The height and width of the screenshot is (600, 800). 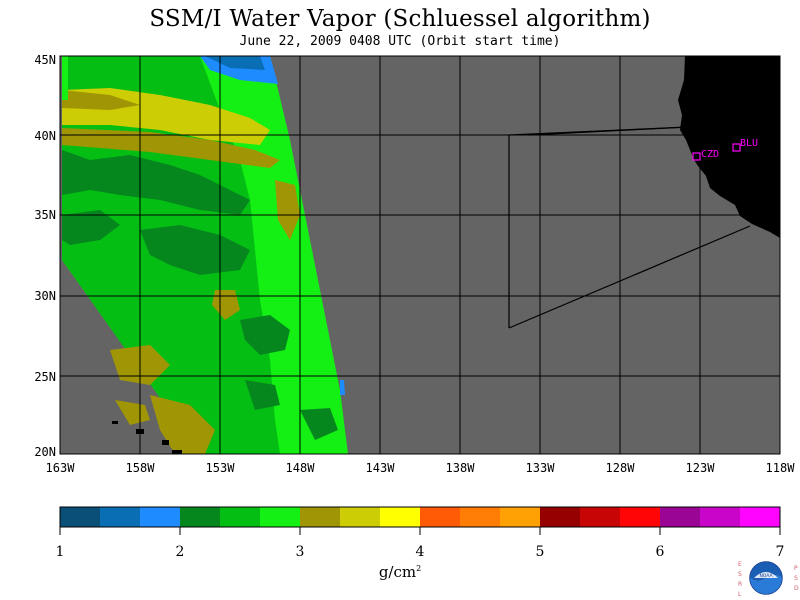 I want to click on lat-label: 45N, so click(x=45, y=60).